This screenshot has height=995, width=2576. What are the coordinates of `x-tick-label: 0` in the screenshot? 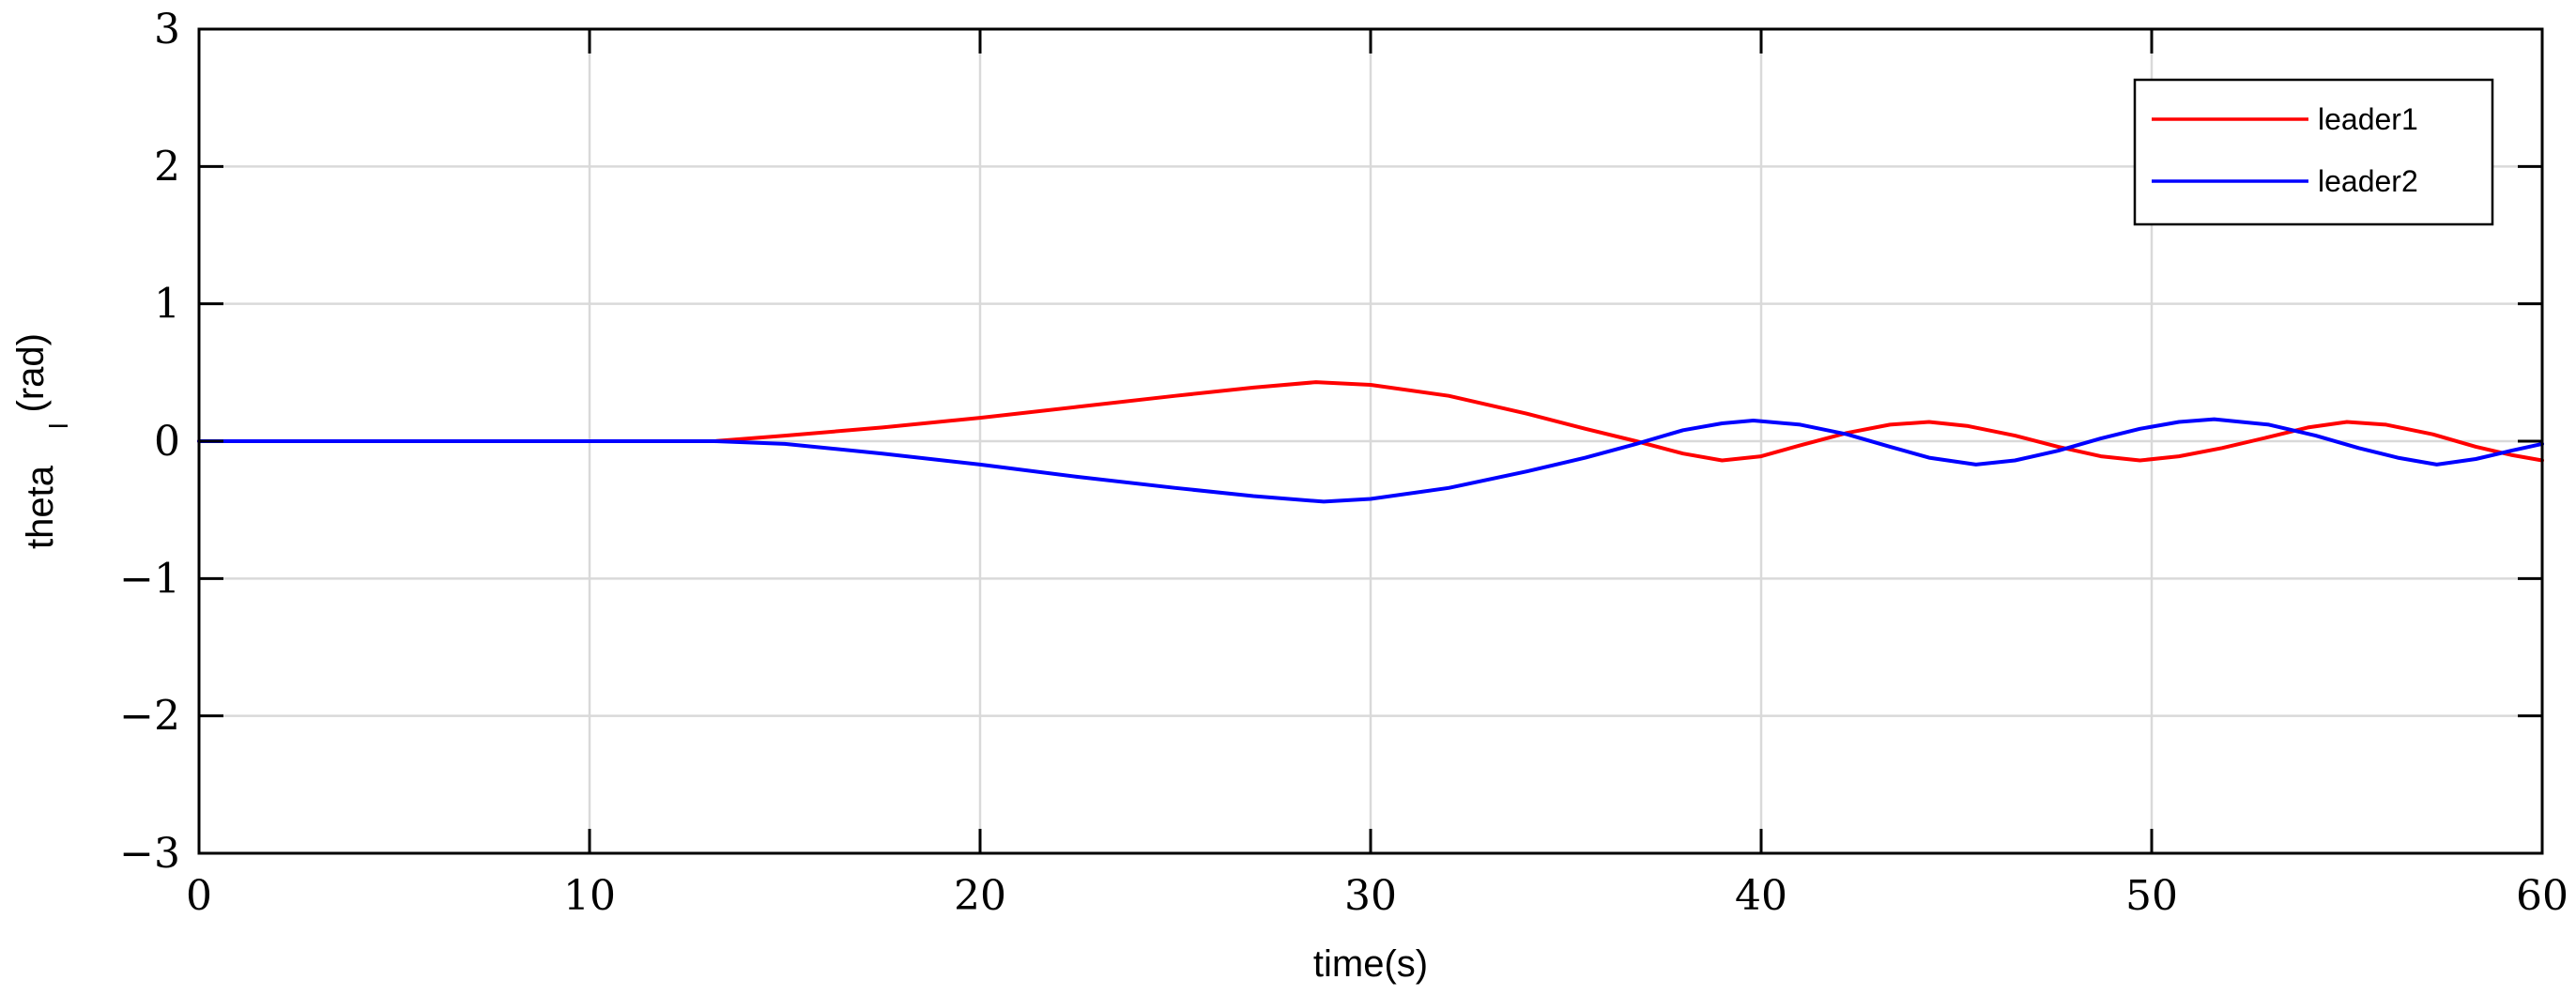 It's located at (199, 896).